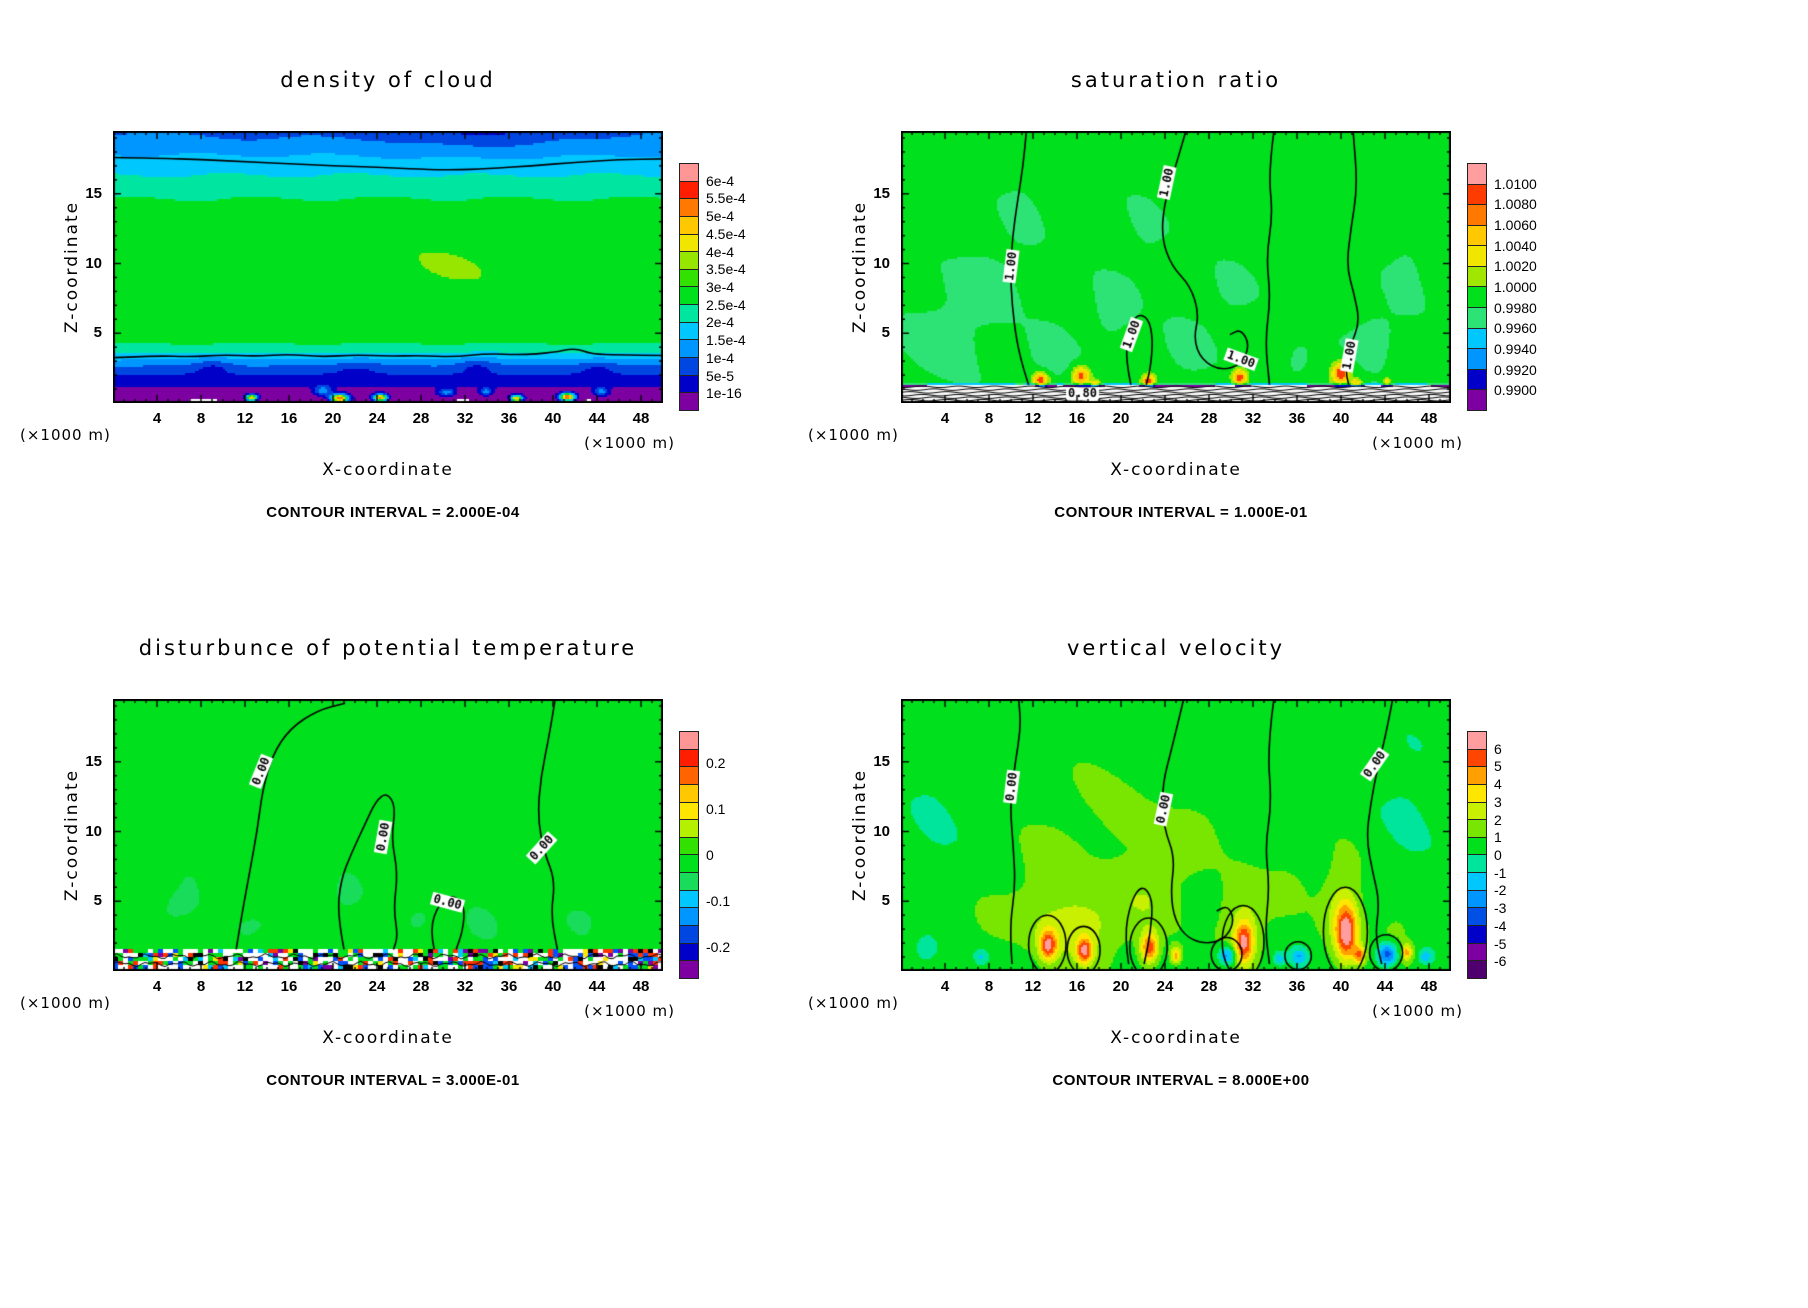 Image resolution: width=1808 pixels, height=1308 pixels. Describe the element at coordinates (720, 216) in the screenshot. I see `colorbar-label: 5e-4` at that location.